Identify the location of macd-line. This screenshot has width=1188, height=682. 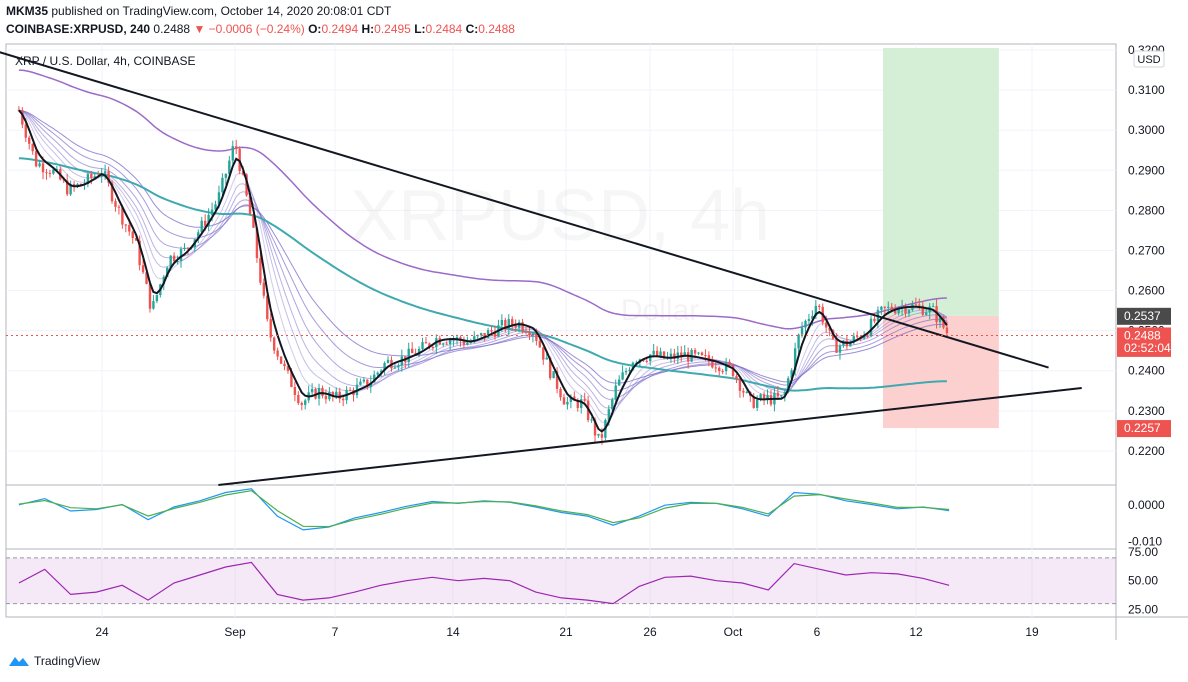
(484, 509).